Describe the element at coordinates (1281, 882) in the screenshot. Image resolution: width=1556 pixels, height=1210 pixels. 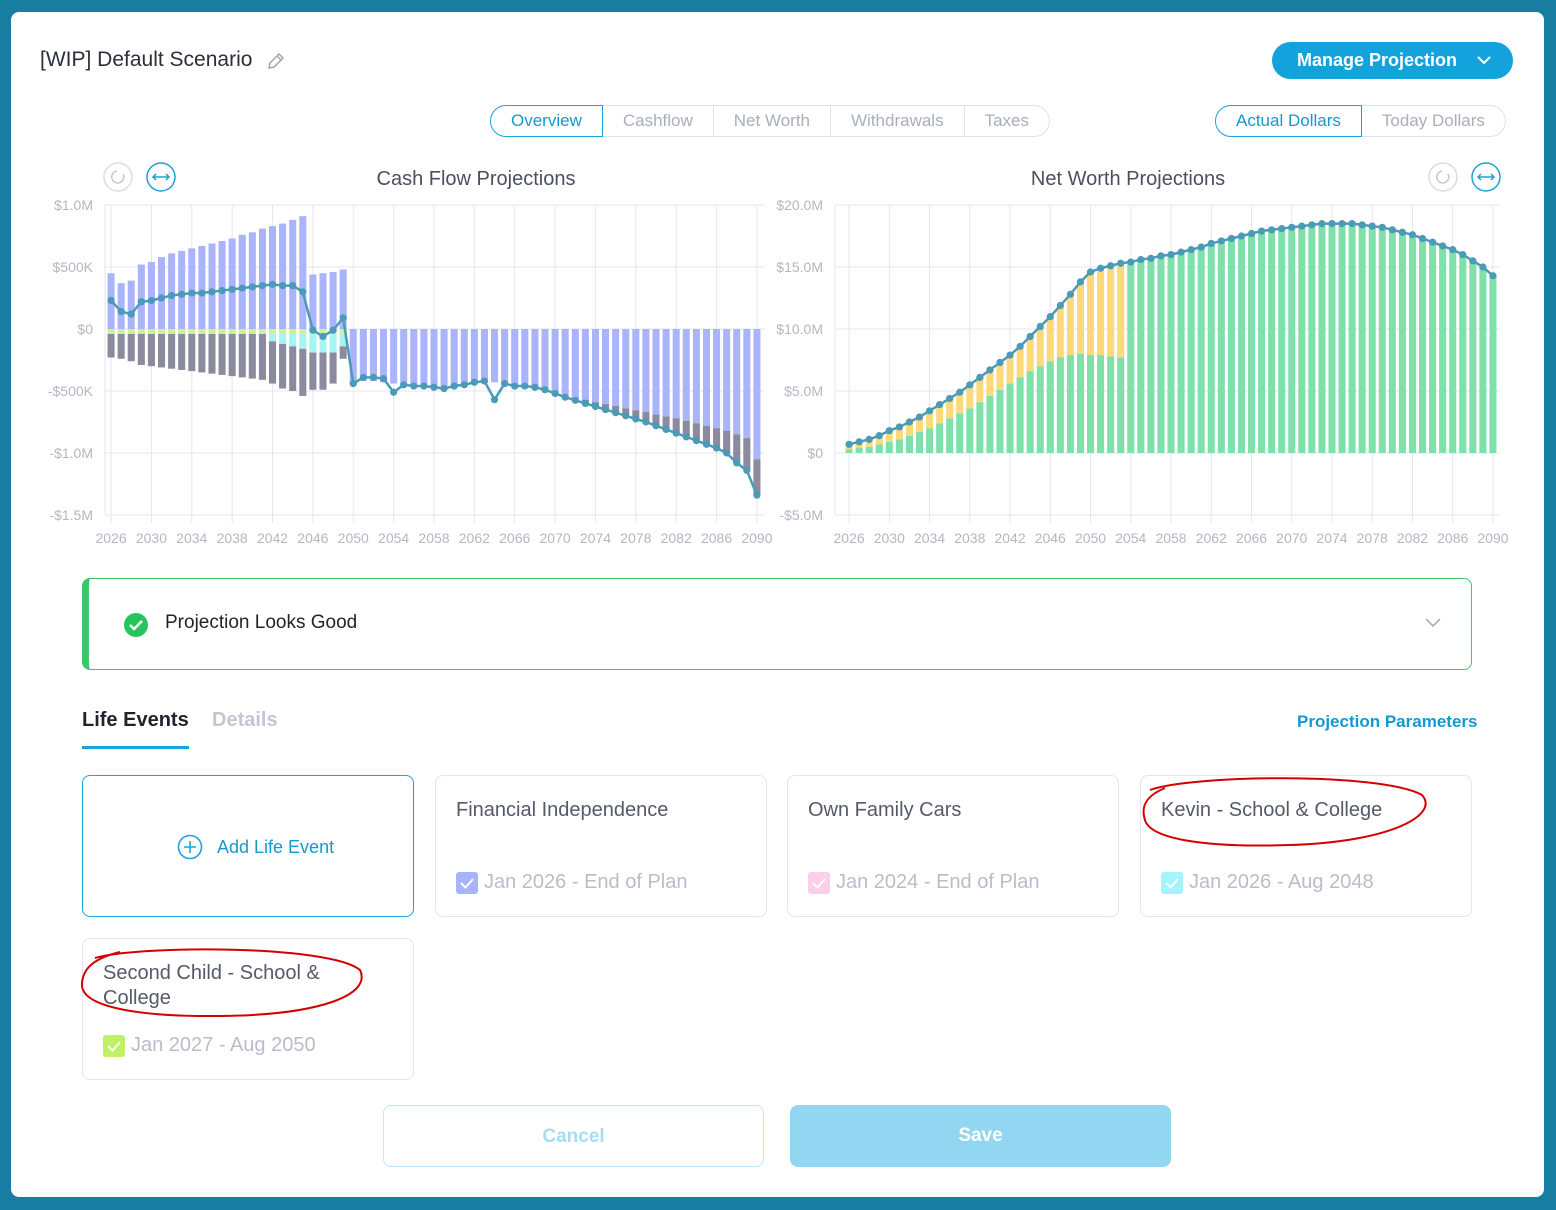
I see `event-dates: Jan 2026 - Aug 2048` at that location.